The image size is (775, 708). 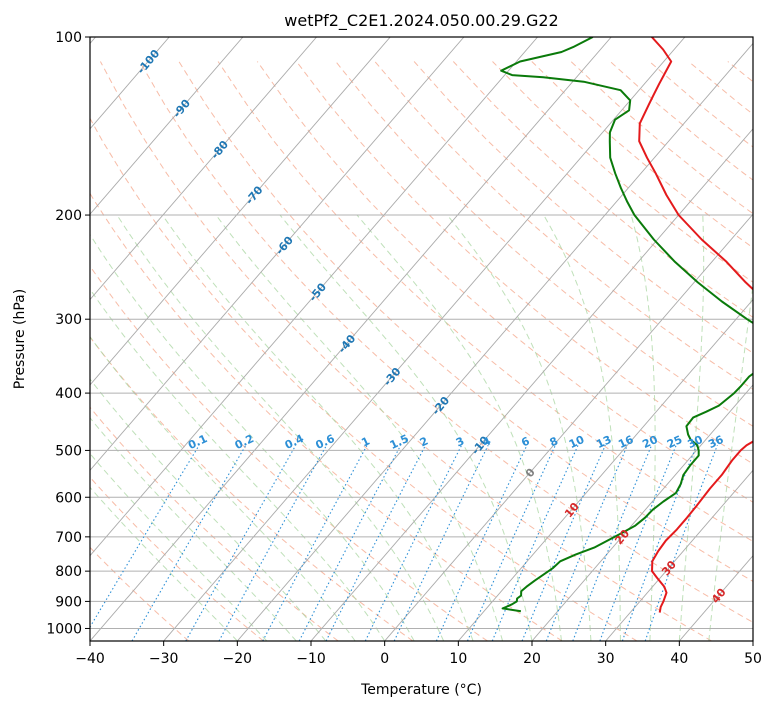 What do you see at coordinates (606, 659) in the screenshot?
I see `x-tick-label: 30` at bounding box center [606, 659].